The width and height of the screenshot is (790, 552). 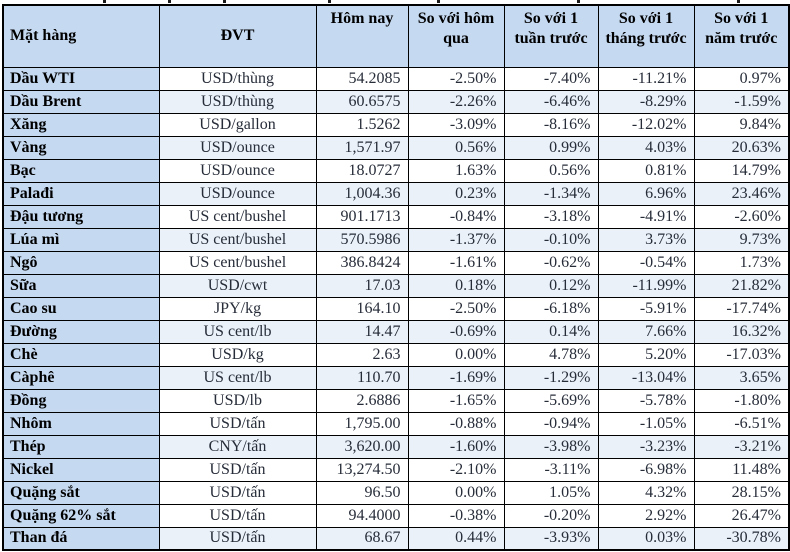 I want to click on vs-yesterday-cell: -0.84%, so click(x=456, y=216).